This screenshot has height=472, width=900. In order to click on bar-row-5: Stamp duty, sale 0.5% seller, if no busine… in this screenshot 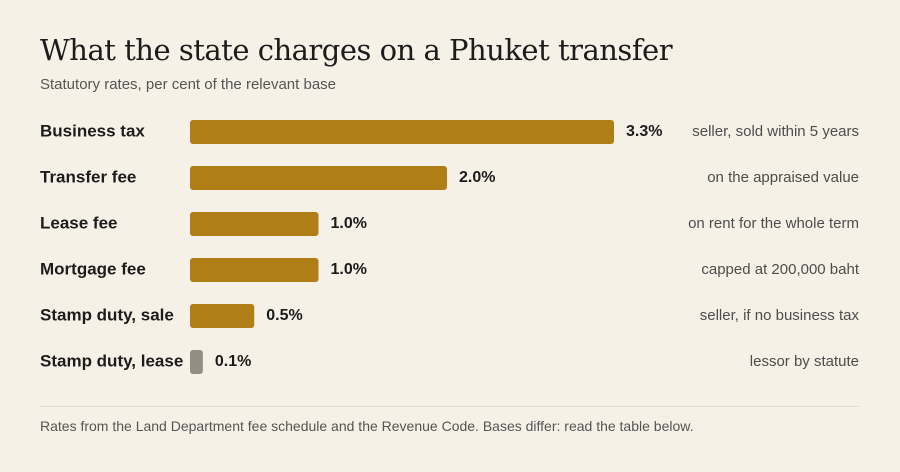, I will do `click(449, 316)`.